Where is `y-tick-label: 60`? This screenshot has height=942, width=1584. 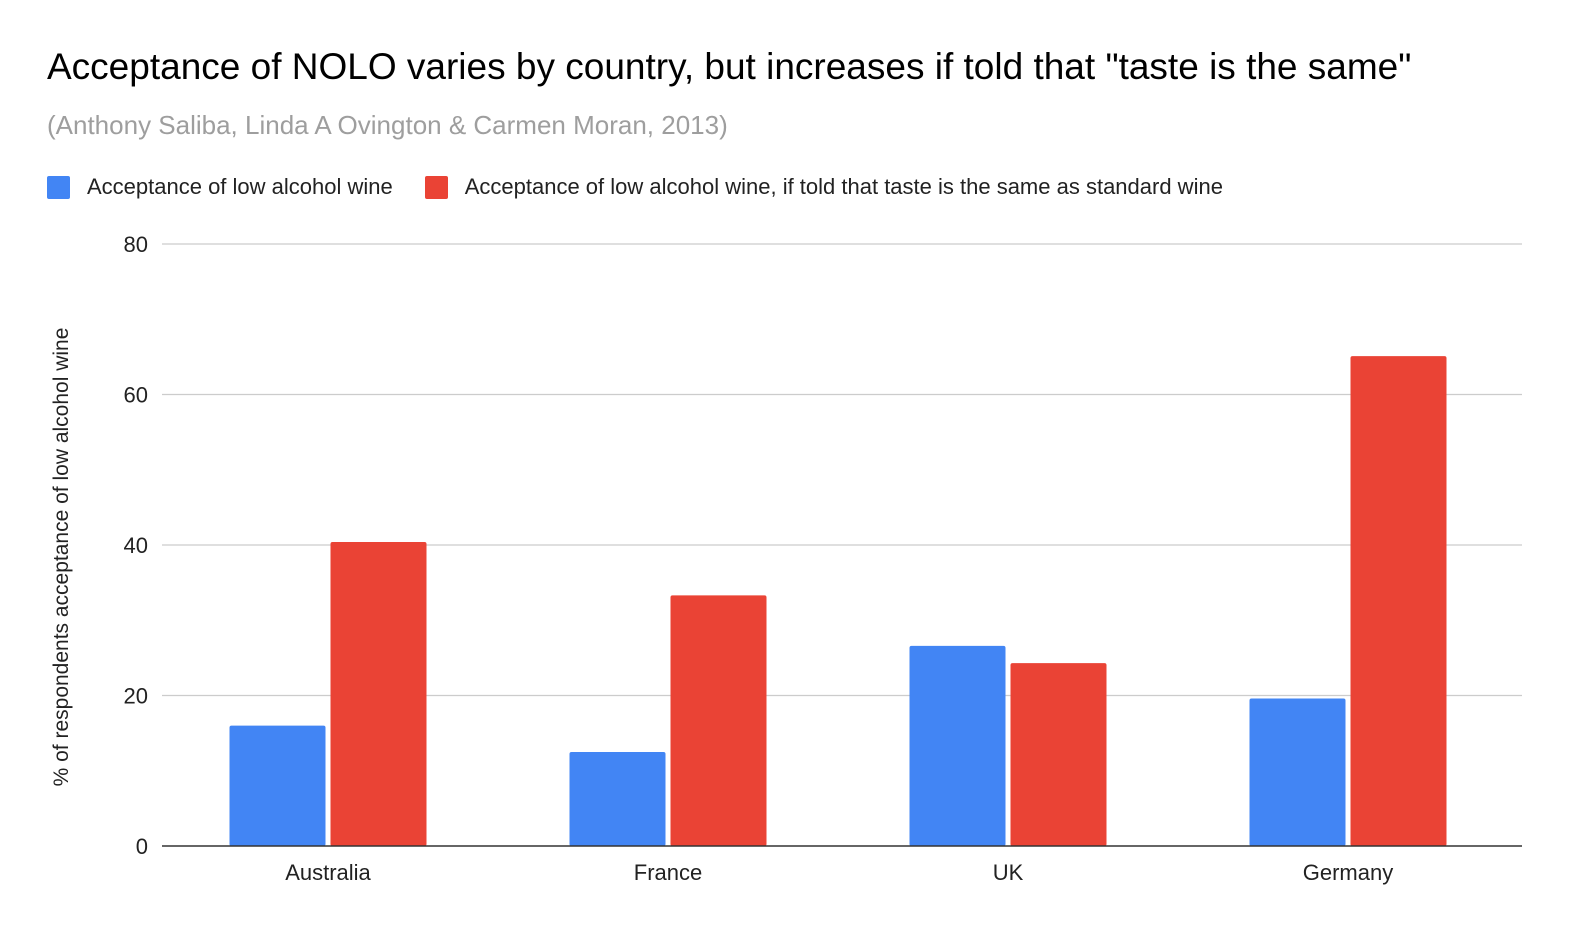
y-tick-label: 60 is located at coordinates (136, 395).